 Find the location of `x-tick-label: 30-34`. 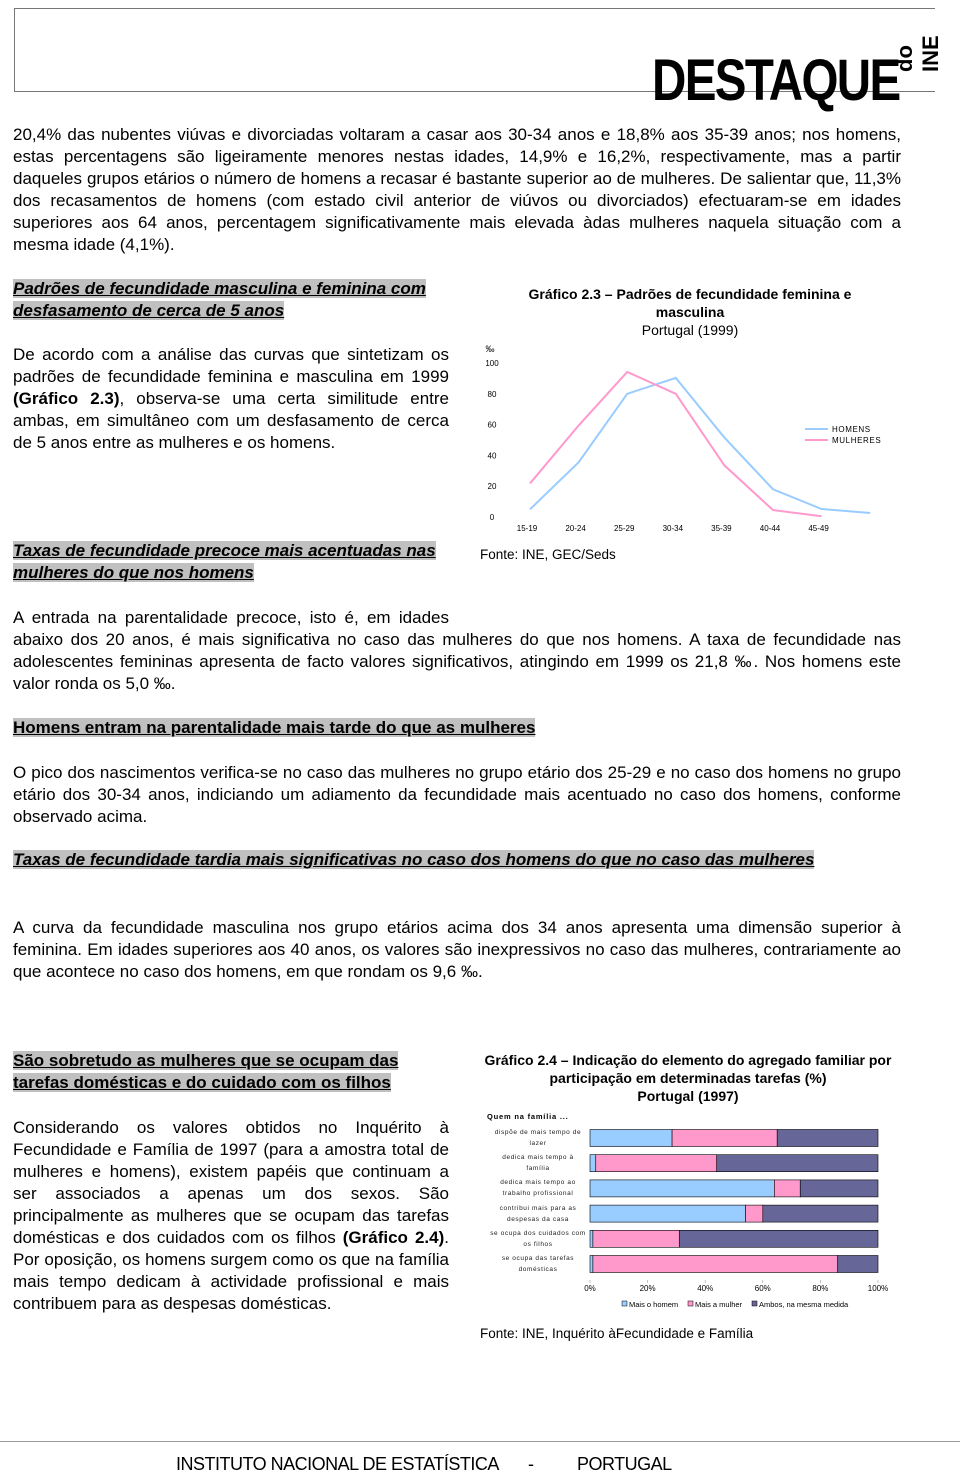

x-tick-label: 30-34 is located at coordinates (673, 528).